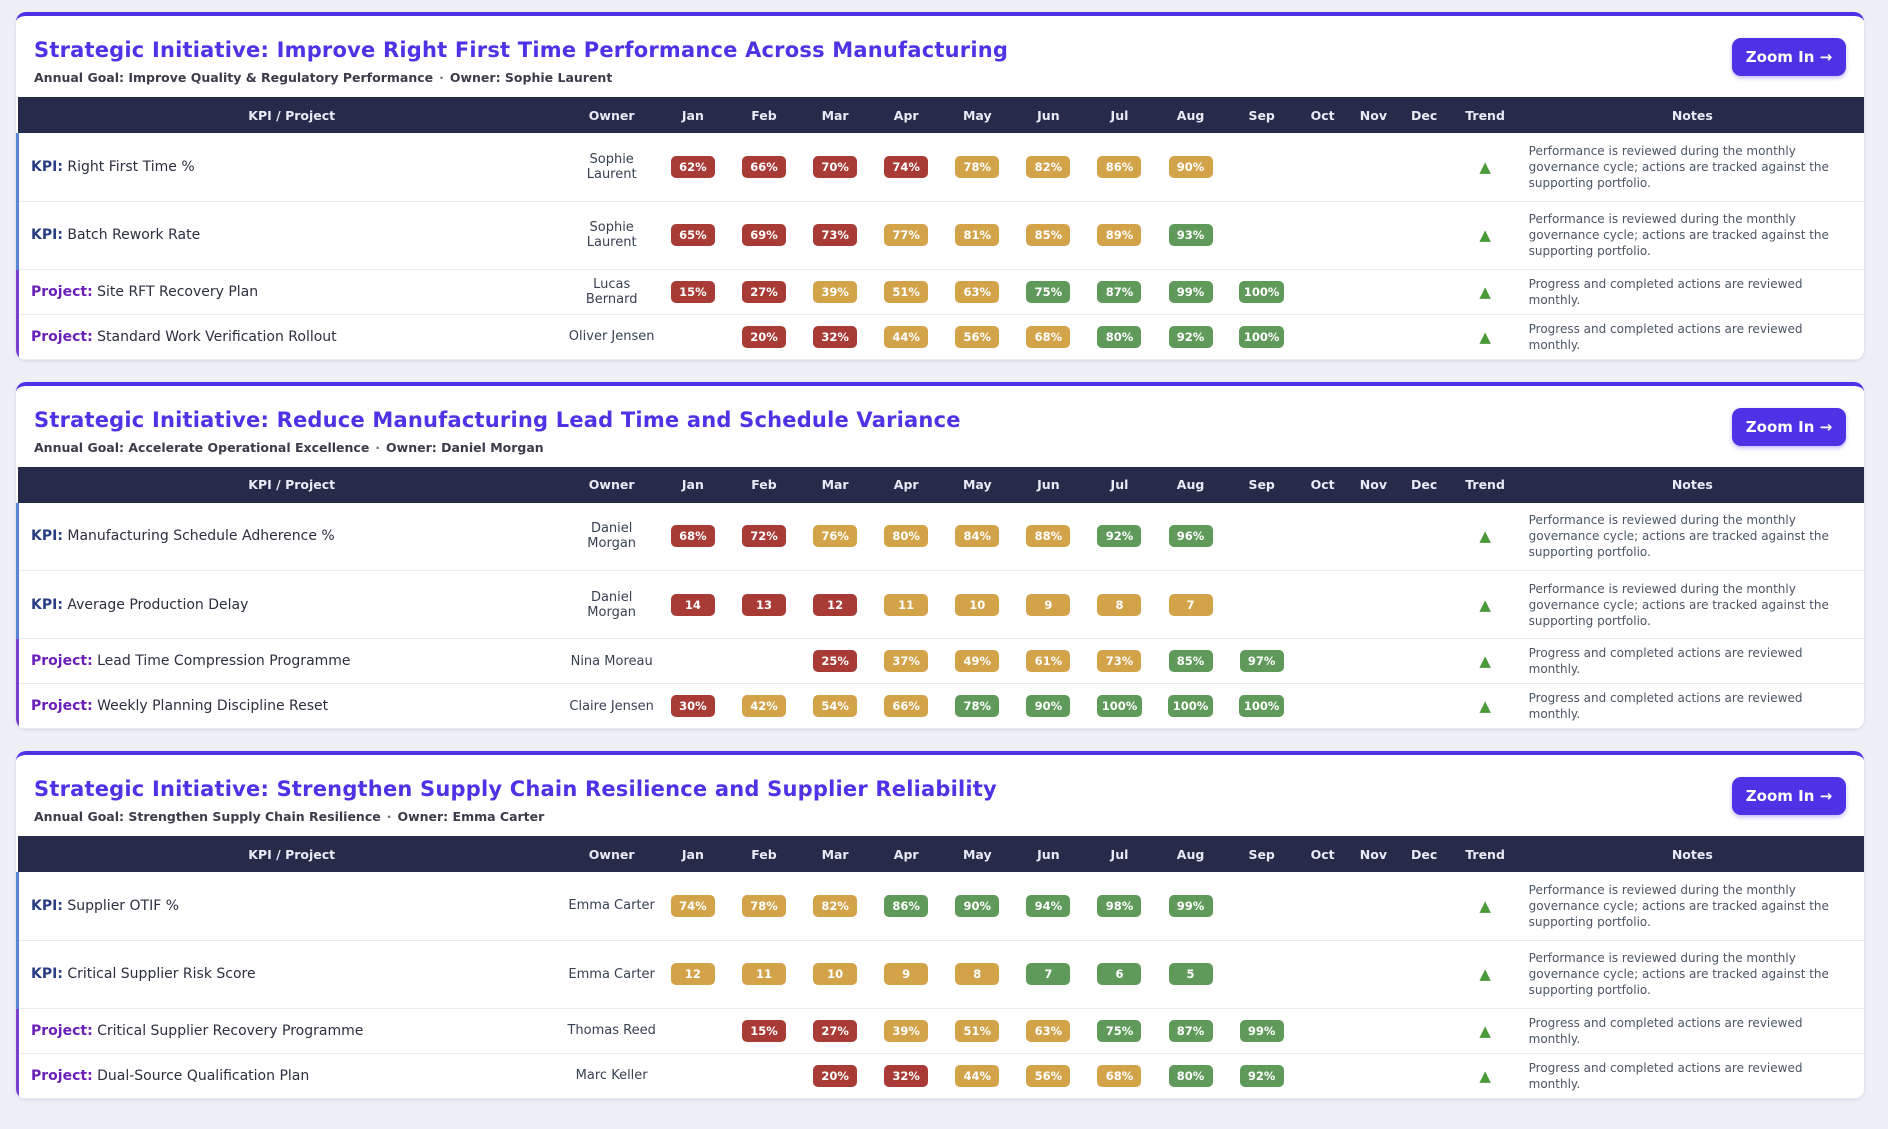 Image resolution: width=1888 pixels, height=1129 pixels. I want to click on month-cell: 51%, so click(906, 292).